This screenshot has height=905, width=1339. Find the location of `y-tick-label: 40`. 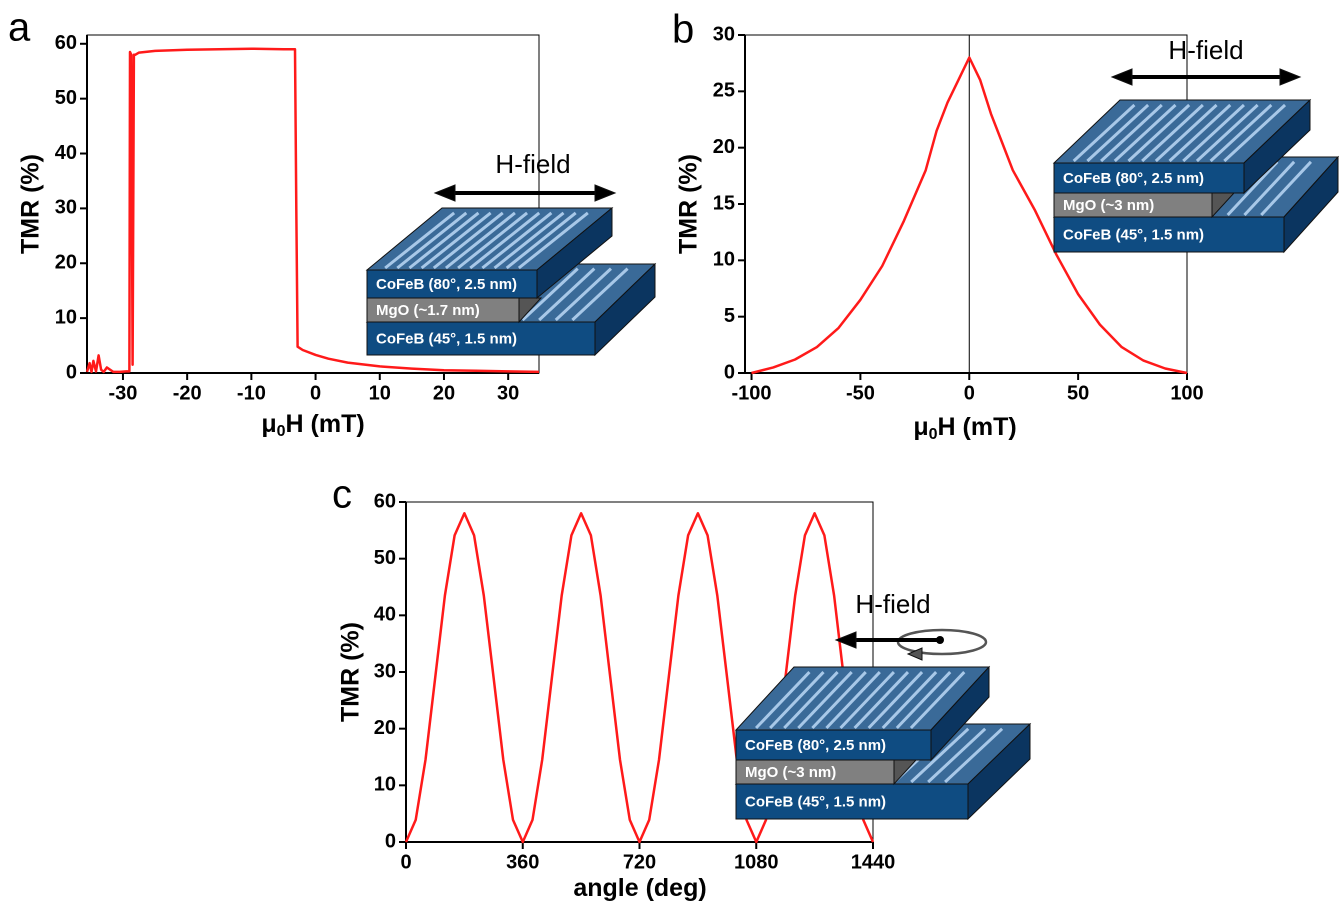

y-tick-label: 40 is located at coordinates (66, 153).